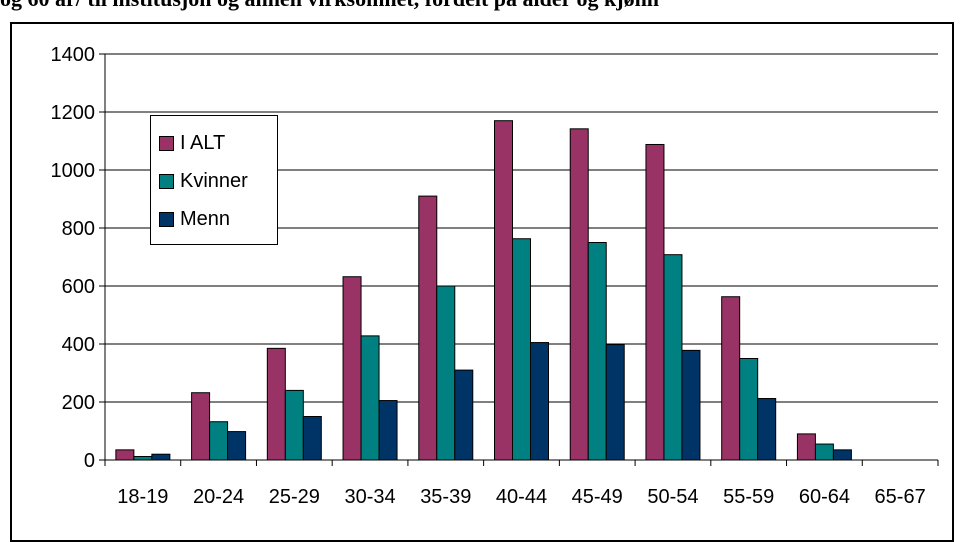 Image resolution: width=960 pixels, height=542 pixels. What do you see at coordinates (142, 497) in the screenshot?
I see `x-tick-label: 18-19` at bounding box center [142, 497].